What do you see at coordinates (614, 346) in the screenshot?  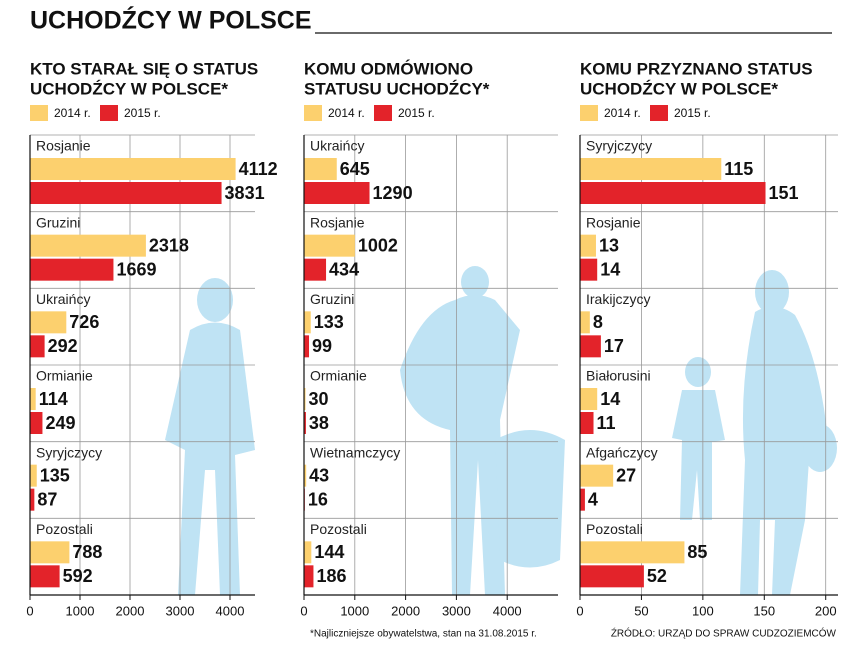 I see `value-label: 17` at bounding box center [614, 346].